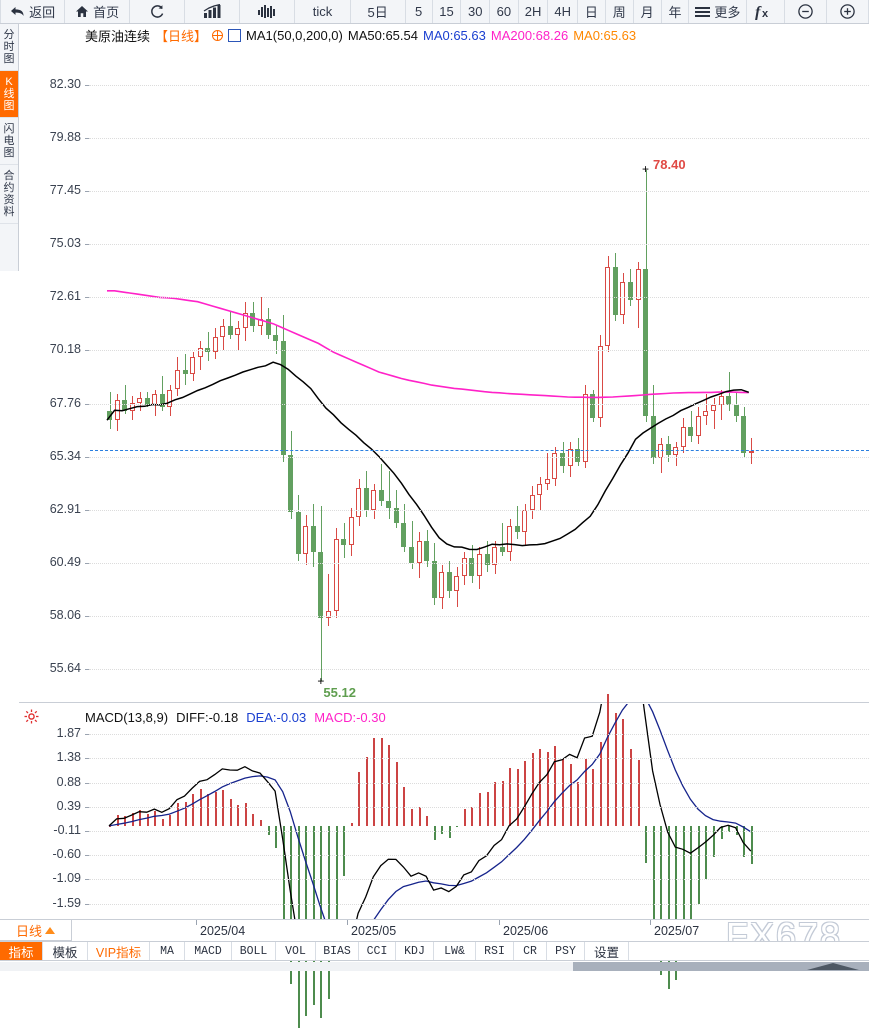 This screenshot has width=869, height=1028. Describe the element at coordinates (455, 951) in the screenshot. I see `bottom-tab-lwr: LW&` at that location.